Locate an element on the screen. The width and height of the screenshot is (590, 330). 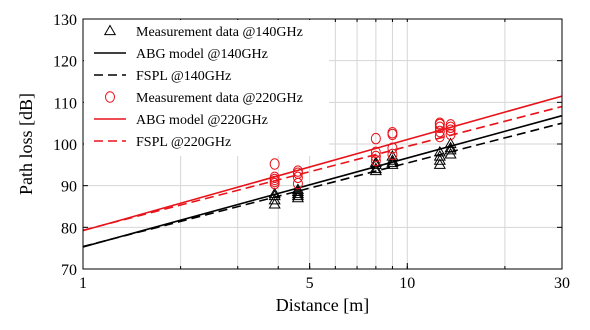
legend-label: FSPL @140GHz is located at coordinates (183, 76).